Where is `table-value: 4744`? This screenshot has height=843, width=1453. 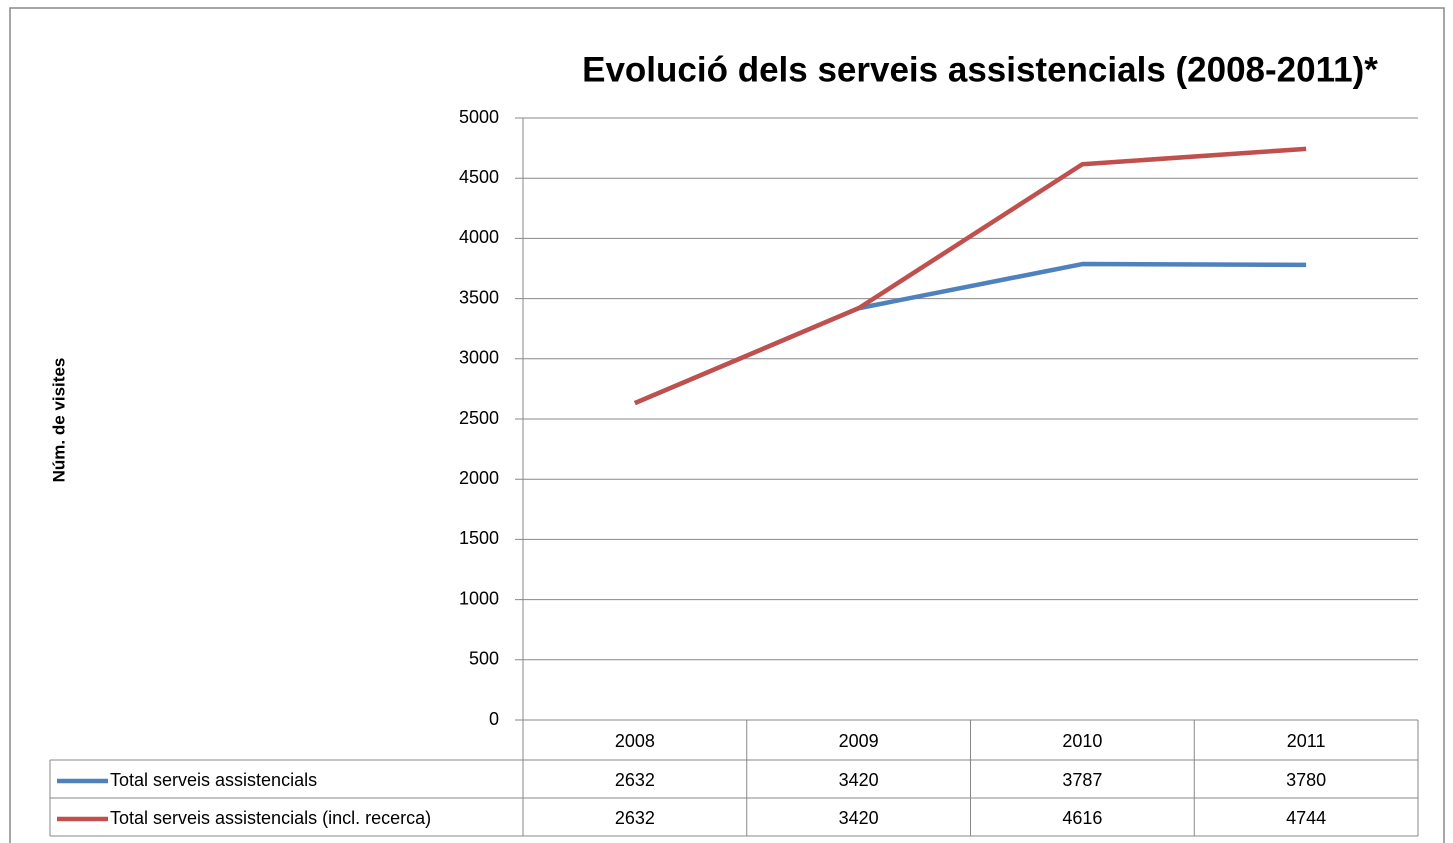
table-value: 4744 is located at coordinates (1306, 818).